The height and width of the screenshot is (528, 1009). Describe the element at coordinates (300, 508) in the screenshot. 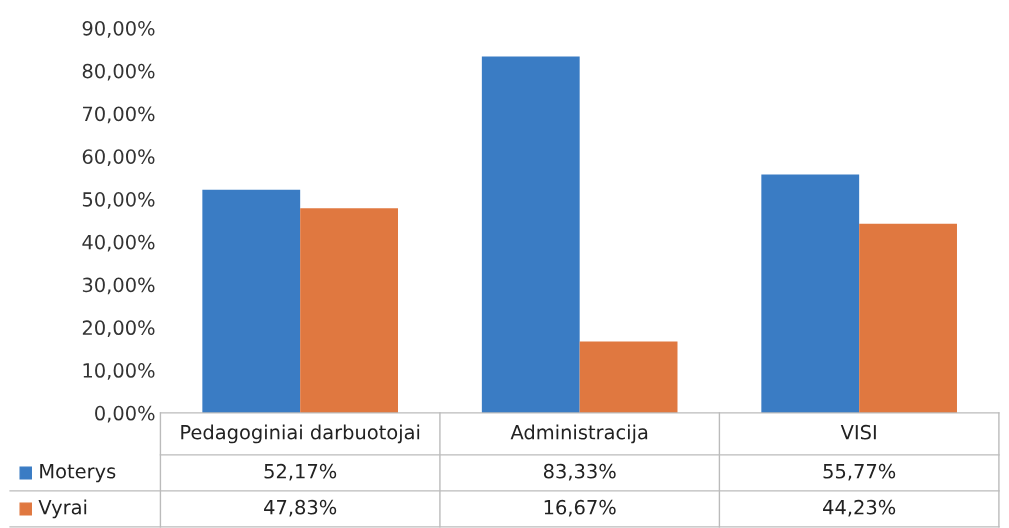

I see `data-label: 47,83%` at that location.